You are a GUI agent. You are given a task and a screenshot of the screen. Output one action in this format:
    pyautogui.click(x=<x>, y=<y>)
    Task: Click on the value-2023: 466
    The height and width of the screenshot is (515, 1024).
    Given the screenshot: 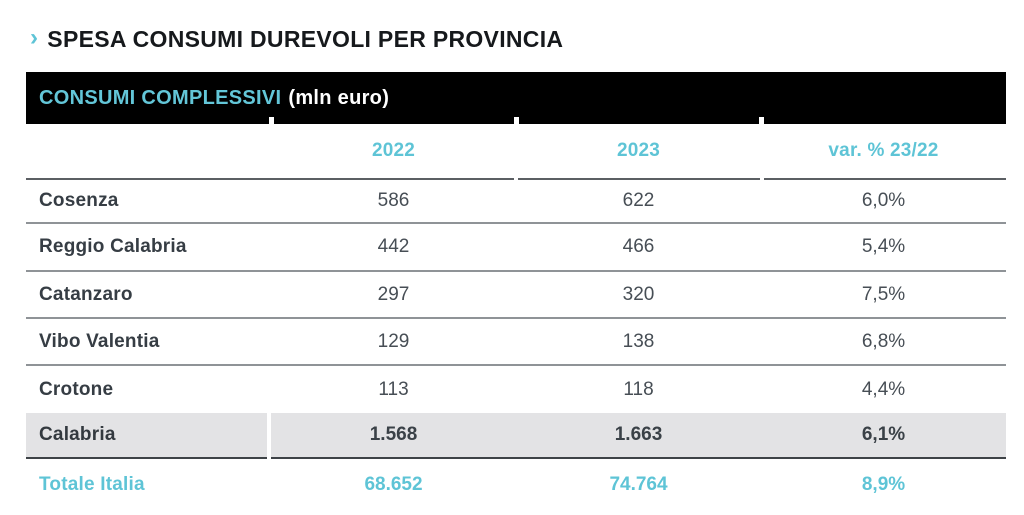 What is the action you would take?
    pyautogui.click(x=638, y=246)
    